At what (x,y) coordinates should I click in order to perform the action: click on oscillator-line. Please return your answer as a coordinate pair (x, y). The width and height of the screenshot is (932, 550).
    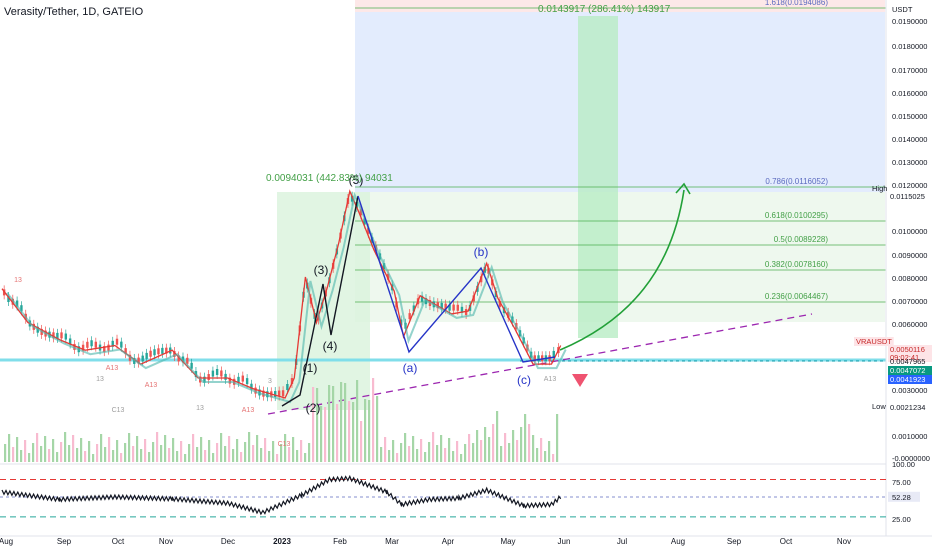
    Looking at the image, I should click on (281, 495).